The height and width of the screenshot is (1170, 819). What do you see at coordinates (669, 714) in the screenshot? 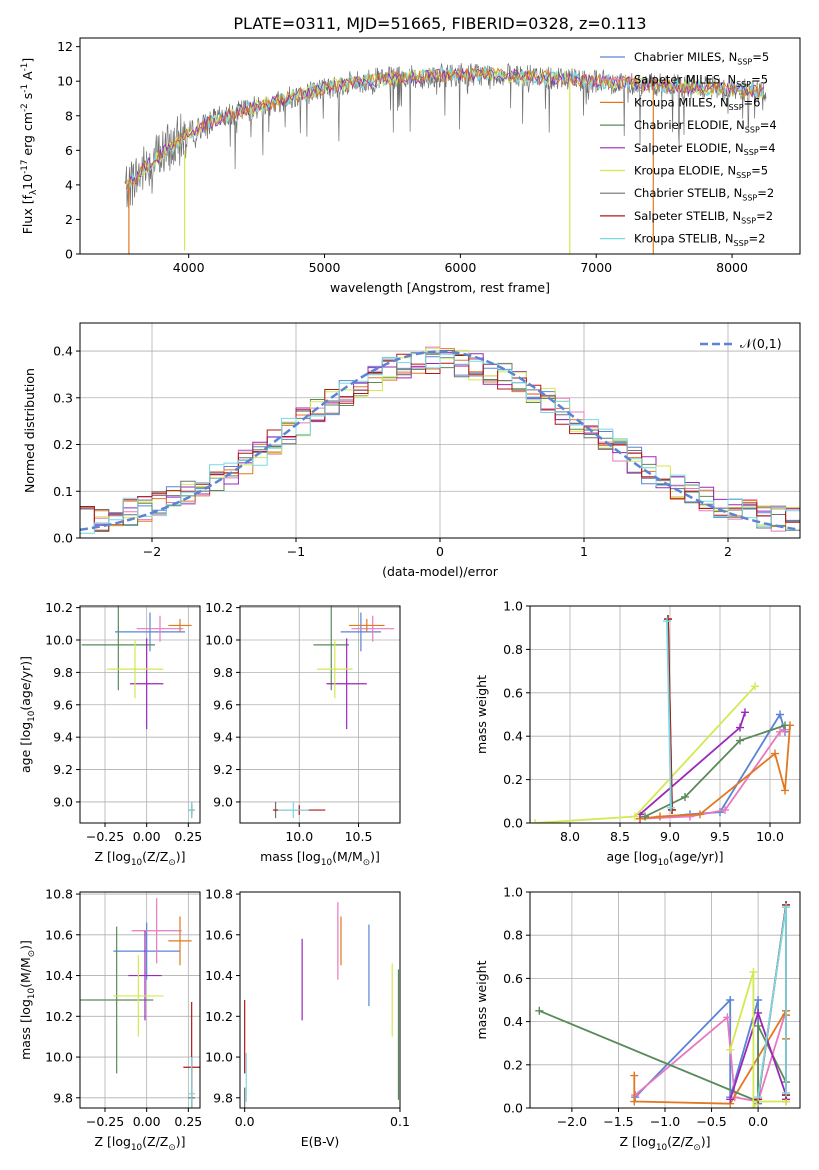
I see `weight-line-kroupa_stelib` at bounding box center [669, 714].